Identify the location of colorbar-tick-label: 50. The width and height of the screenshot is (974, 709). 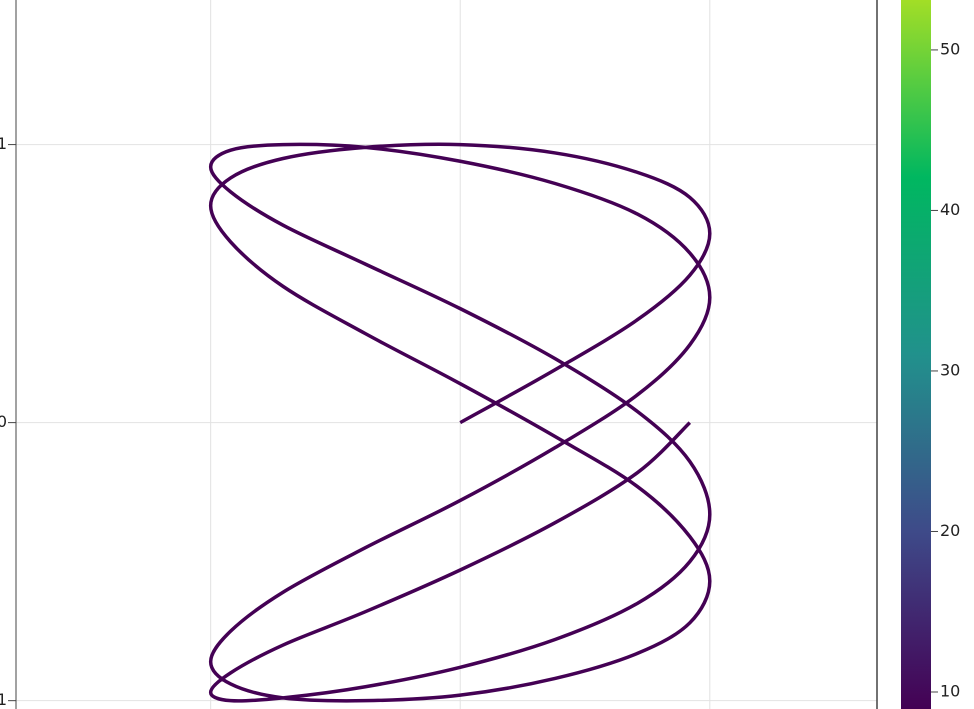
(950, 48).